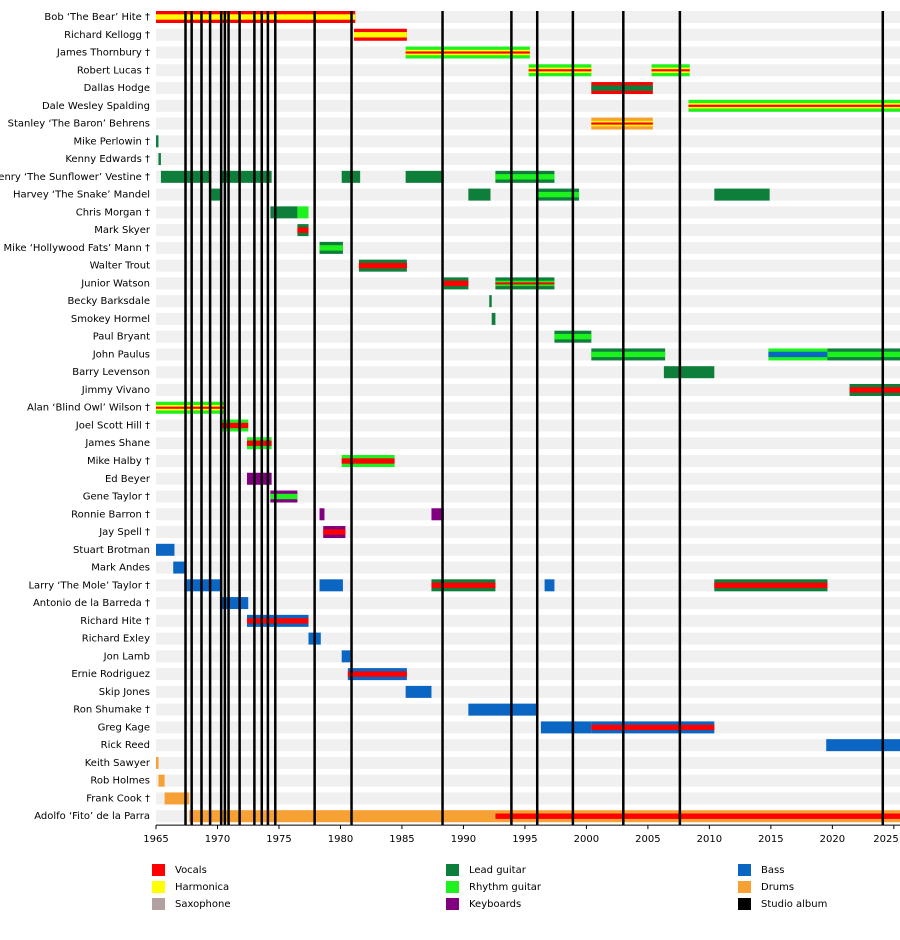 The height and width of the screenshot is (940, 900). I want to click on member-name: Ronnie Barron †, so click(110, 514).